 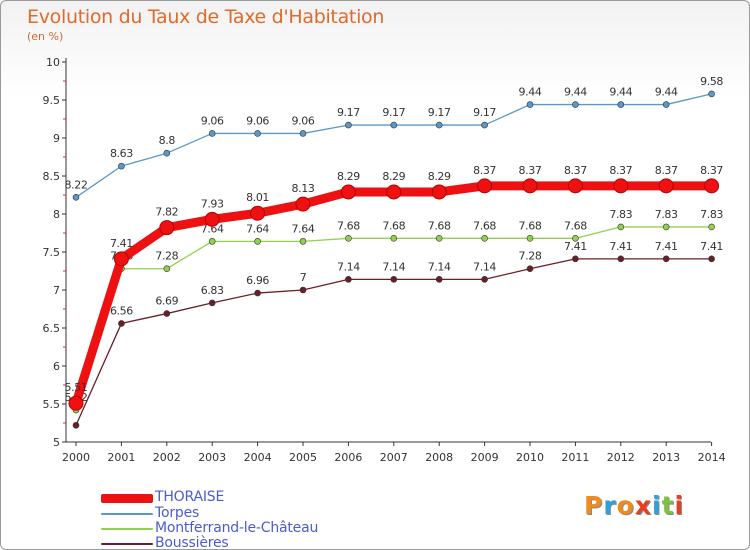 What do you see at coordinates (712, 457) in the screenshot?
I see `x-tick-label: 2014` at bounding box center [712, 457].